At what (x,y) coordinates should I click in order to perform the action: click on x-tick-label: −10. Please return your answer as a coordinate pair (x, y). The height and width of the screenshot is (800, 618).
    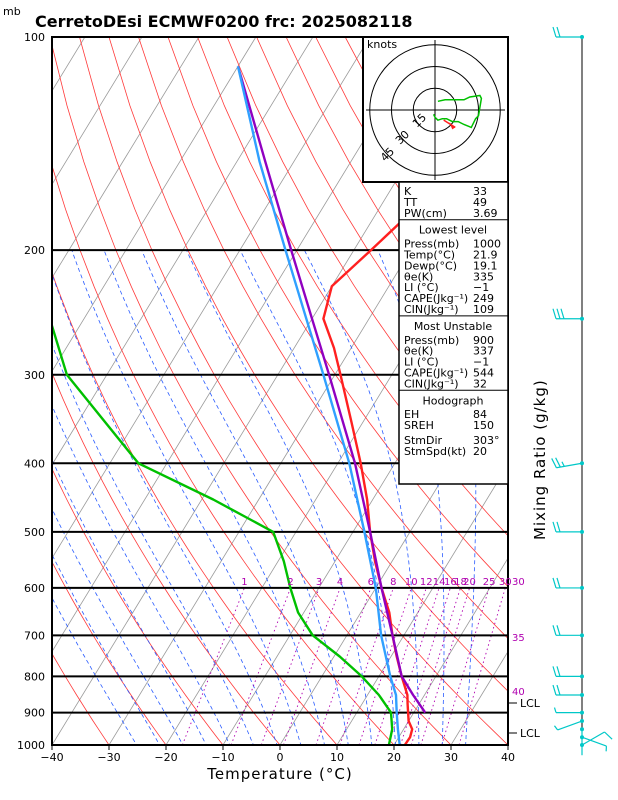
    Looking at the image, I should click on (222, 757).